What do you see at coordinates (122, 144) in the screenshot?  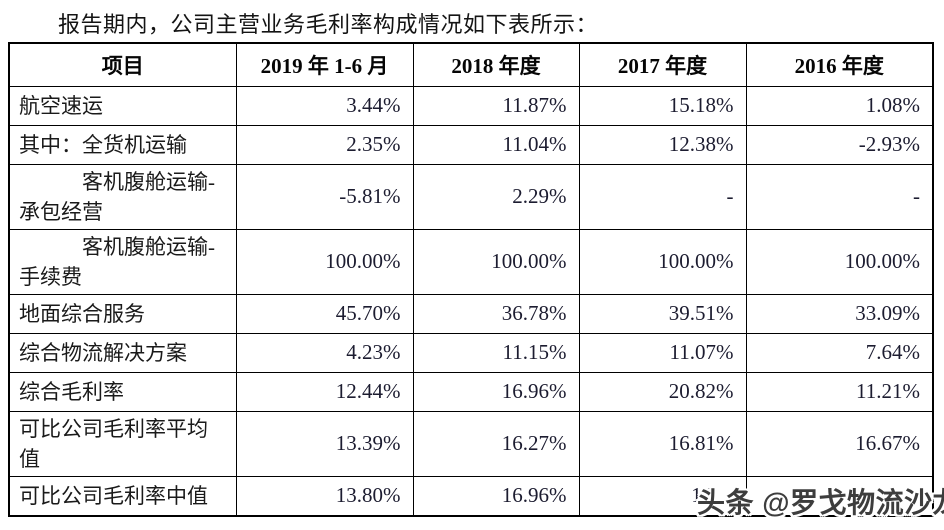 I see `row-label: 其中：全货机运输` at bounding box center [122, 144].